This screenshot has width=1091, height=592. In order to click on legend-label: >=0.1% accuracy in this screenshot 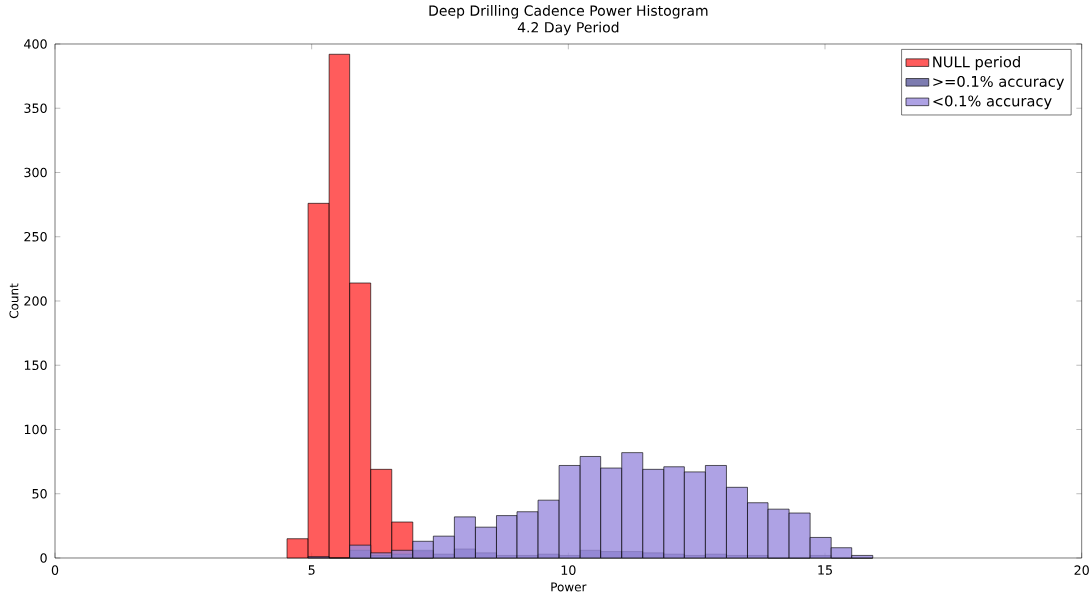, I will do `click(999, 82)`.